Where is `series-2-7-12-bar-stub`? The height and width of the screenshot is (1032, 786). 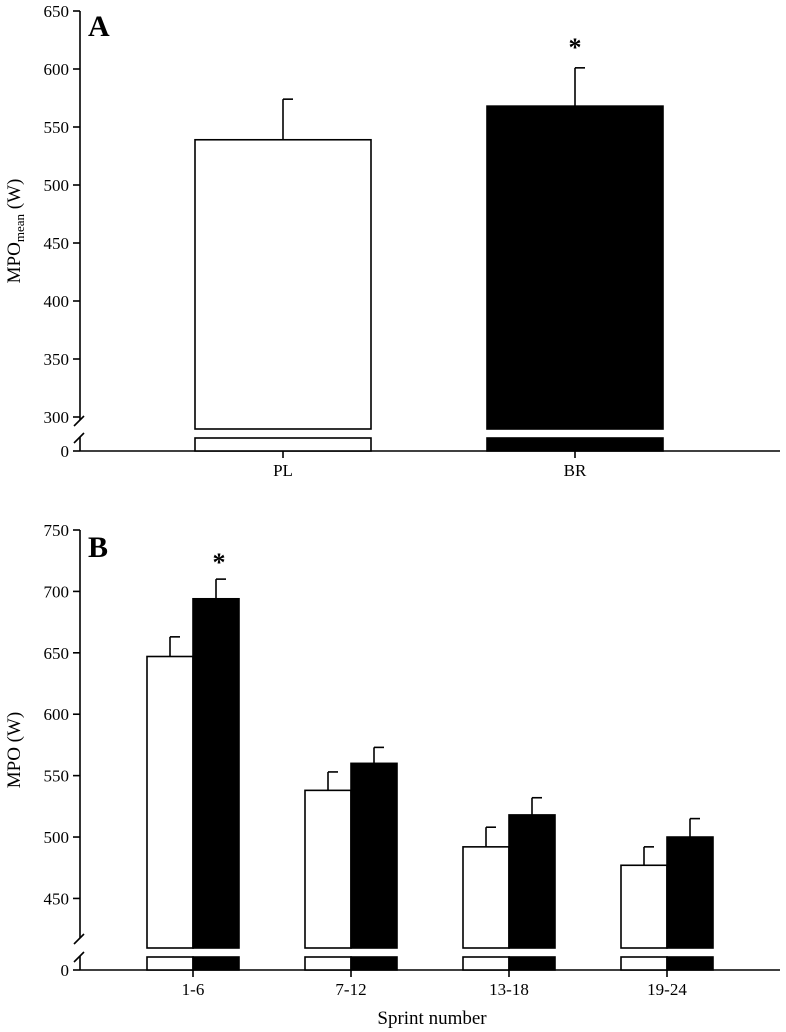 series-2-7-12-bar-stub is located at coordinates (374, 963).